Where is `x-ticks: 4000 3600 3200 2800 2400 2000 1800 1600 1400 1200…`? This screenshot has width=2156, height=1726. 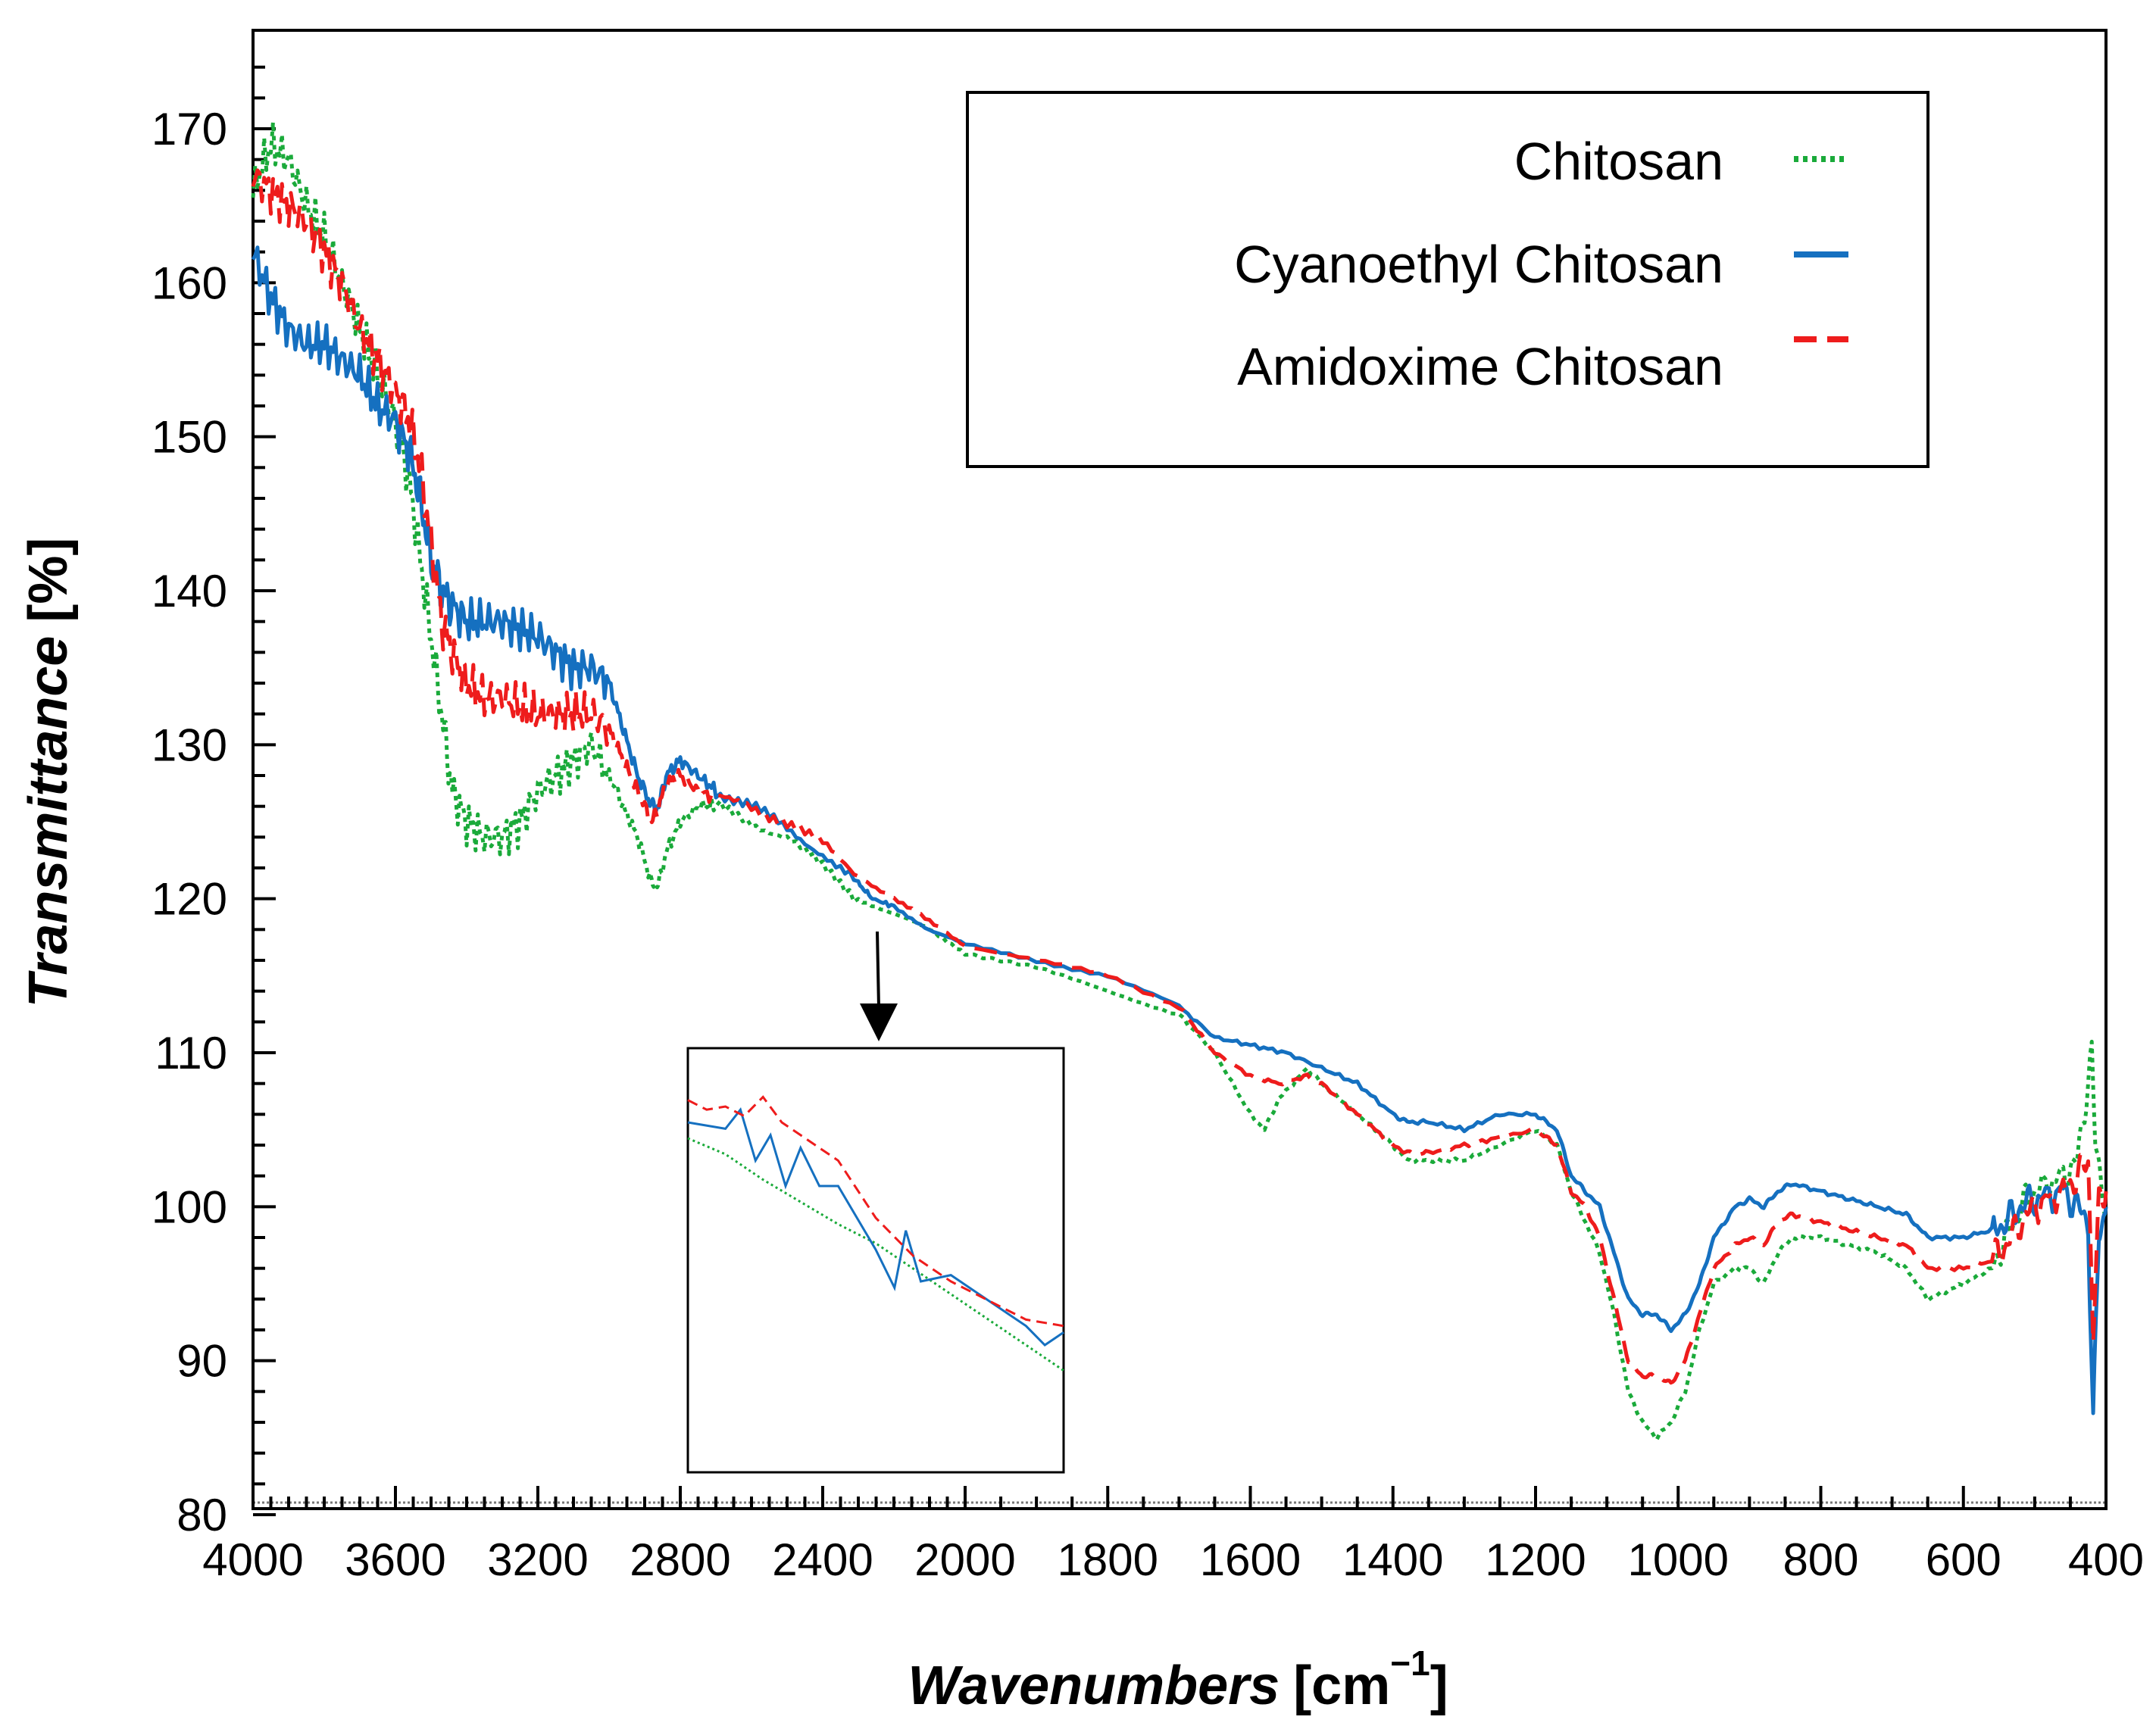 x-ticks: 4000 3600 3200 2800 2400 2000 1800 1600 1400 1200… is located at coordinates (1173, 1536).